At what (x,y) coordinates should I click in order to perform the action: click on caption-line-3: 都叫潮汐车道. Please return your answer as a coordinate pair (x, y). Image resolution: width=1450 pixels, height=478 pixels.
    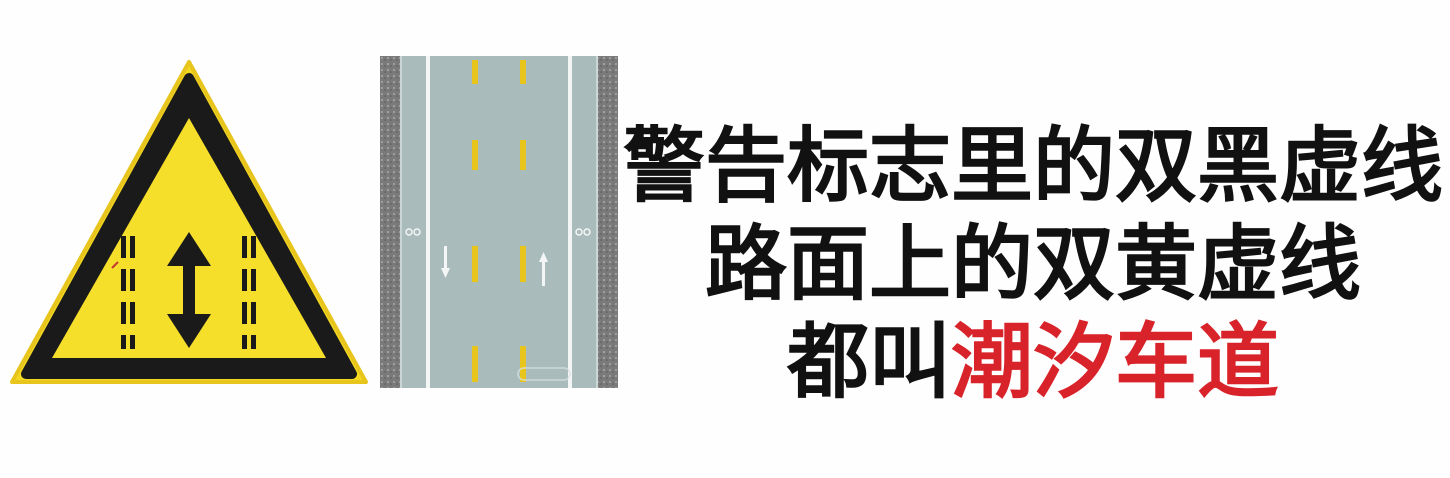
    Looking at the image, I should click on (1033, 363).